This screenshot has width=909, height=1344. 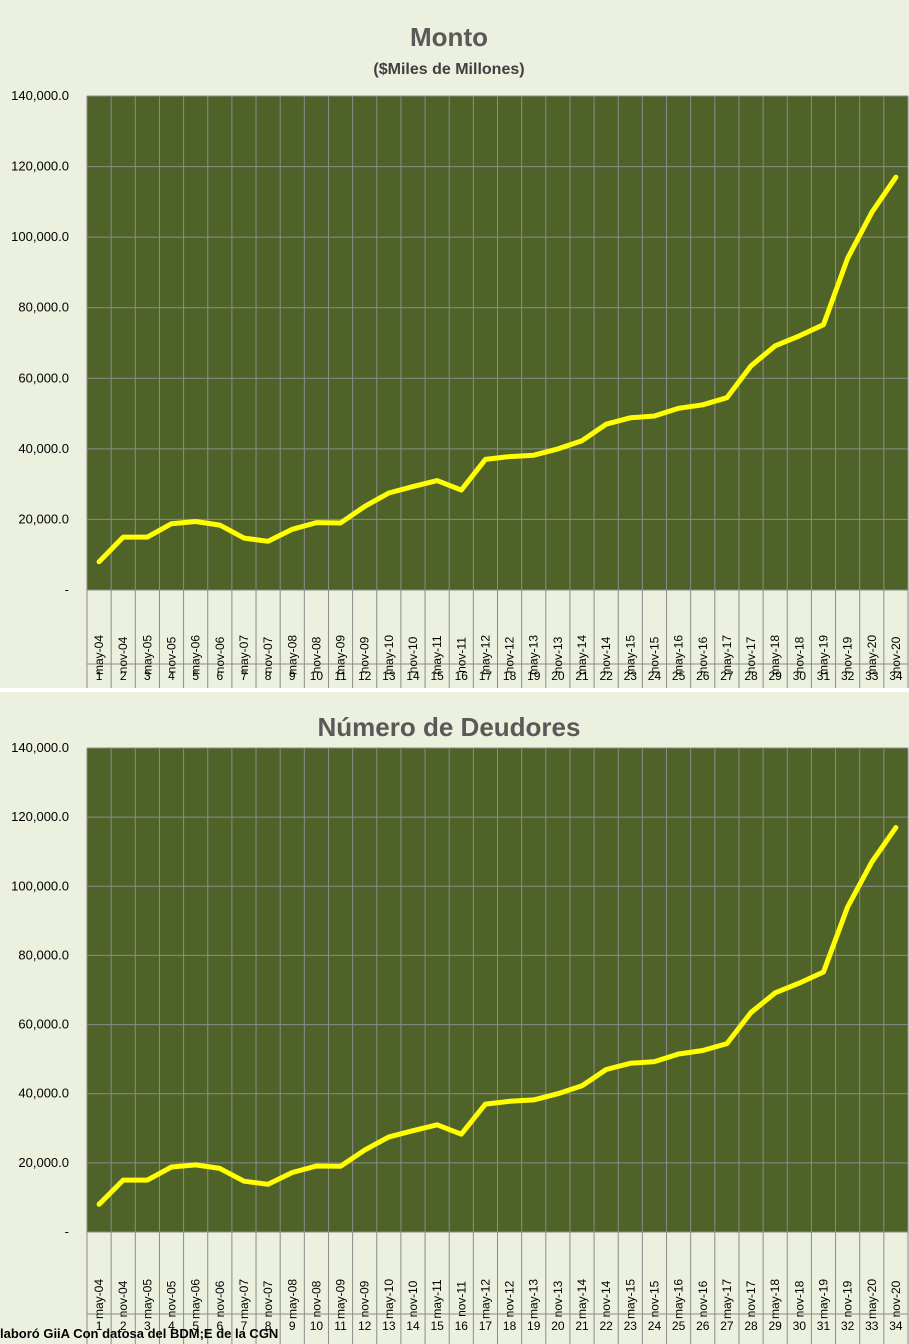 I want to click on x-tick-label: nov-09, so click(x=365, y=654).